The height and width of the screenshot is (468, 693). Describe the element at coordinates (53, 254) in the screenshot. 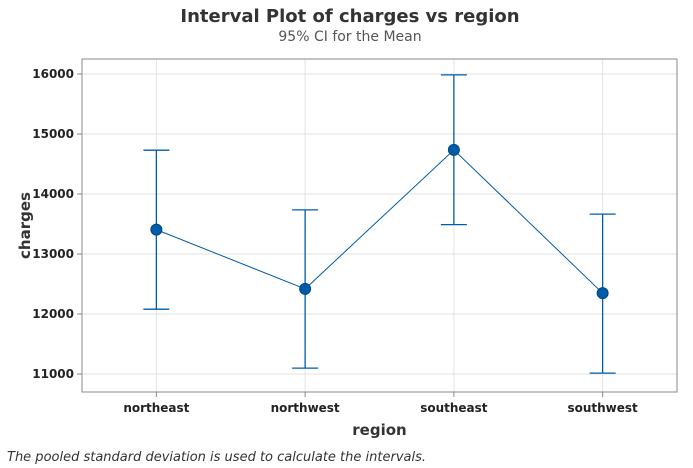

I see `y-tick-label: 13000` at that location.